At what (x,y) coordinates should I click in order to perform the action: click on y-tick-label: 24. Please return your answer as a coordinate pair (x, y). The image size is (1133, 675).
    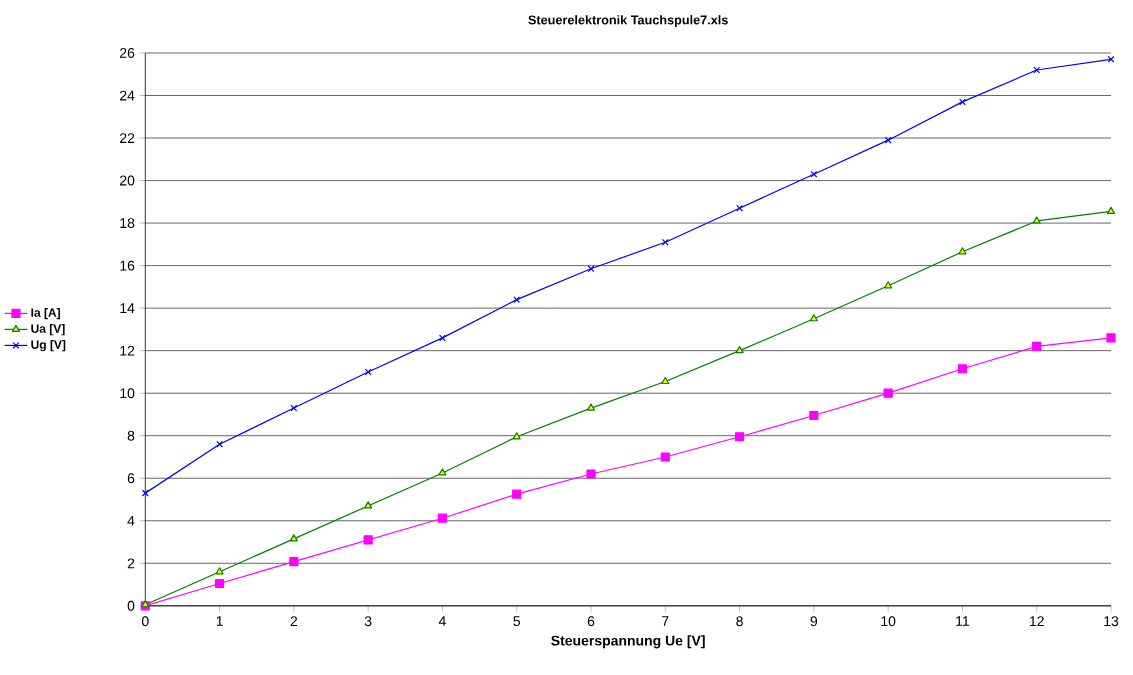
    Looking at the image, I should click on (127, 95).